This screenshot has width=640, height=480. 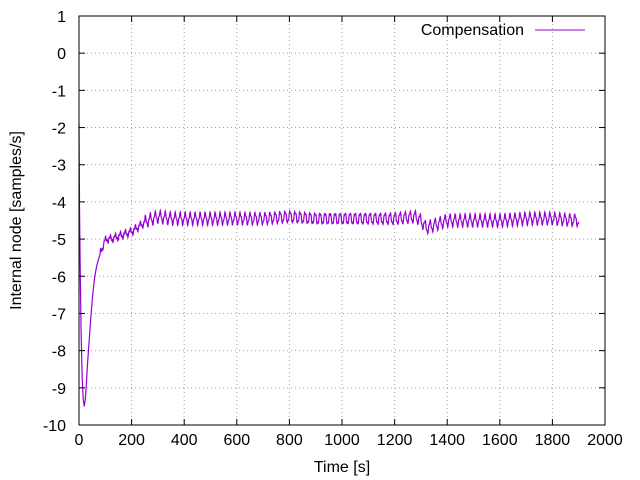 I want to click on x-tick-label: 600, so click(x=236, y=440).